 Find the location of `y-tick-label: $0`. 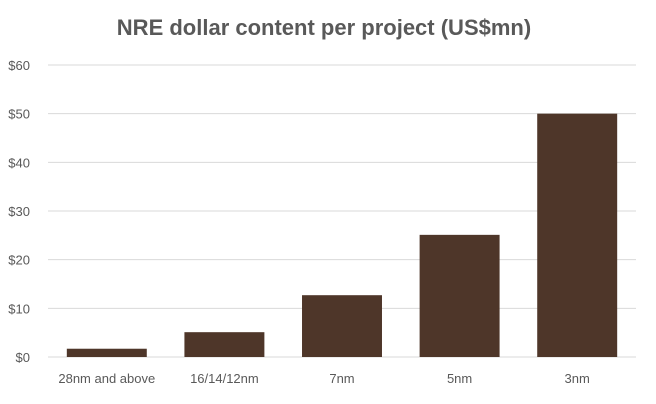

y-tick-label: $0 is located at coordinates (23, 357).